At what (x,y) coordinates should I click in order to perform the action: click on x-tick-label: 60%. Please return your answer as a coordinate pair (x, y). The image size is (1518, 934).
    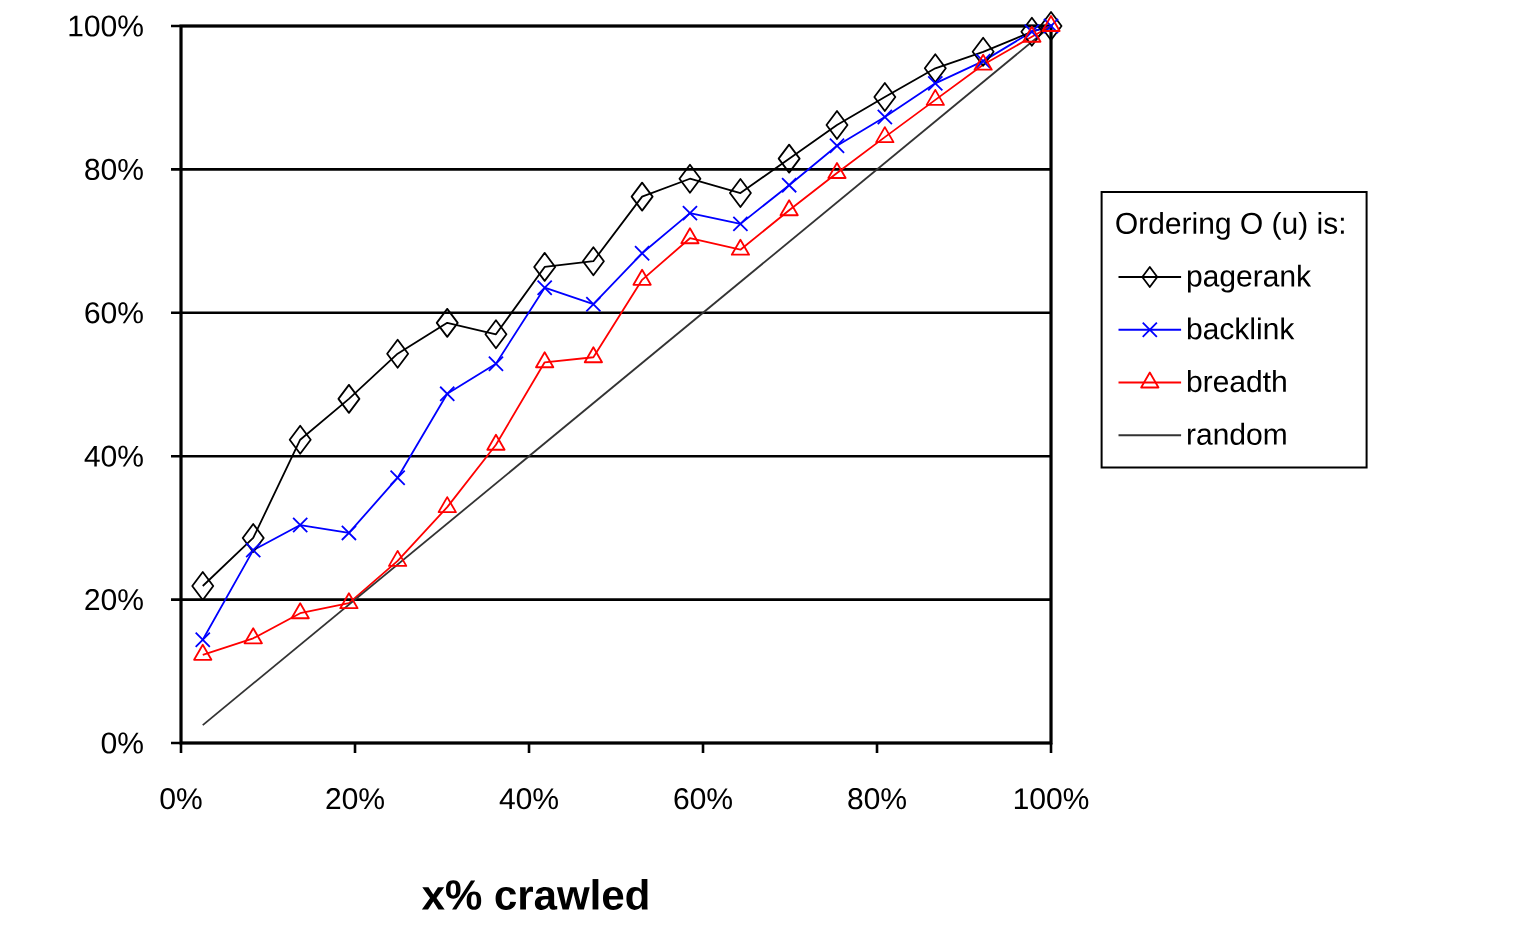
    Looking at the image, I should click on (703, 799).